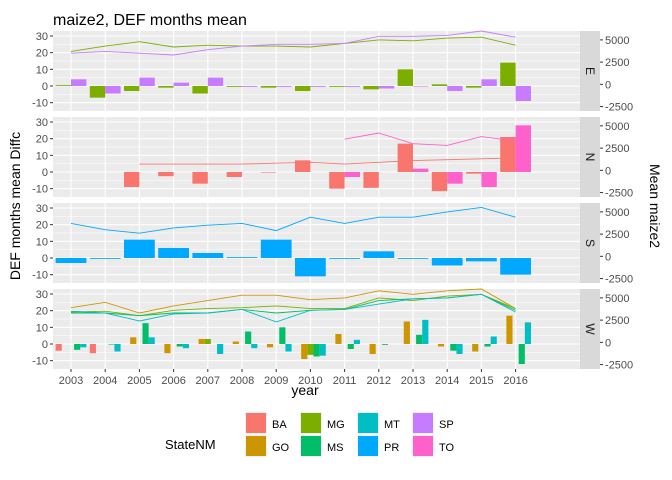 The height and width of the screenshot is (480, 672). Describe the element at coordinates (430, 139) in the screenshot. I see `line-N-TO` at that location.